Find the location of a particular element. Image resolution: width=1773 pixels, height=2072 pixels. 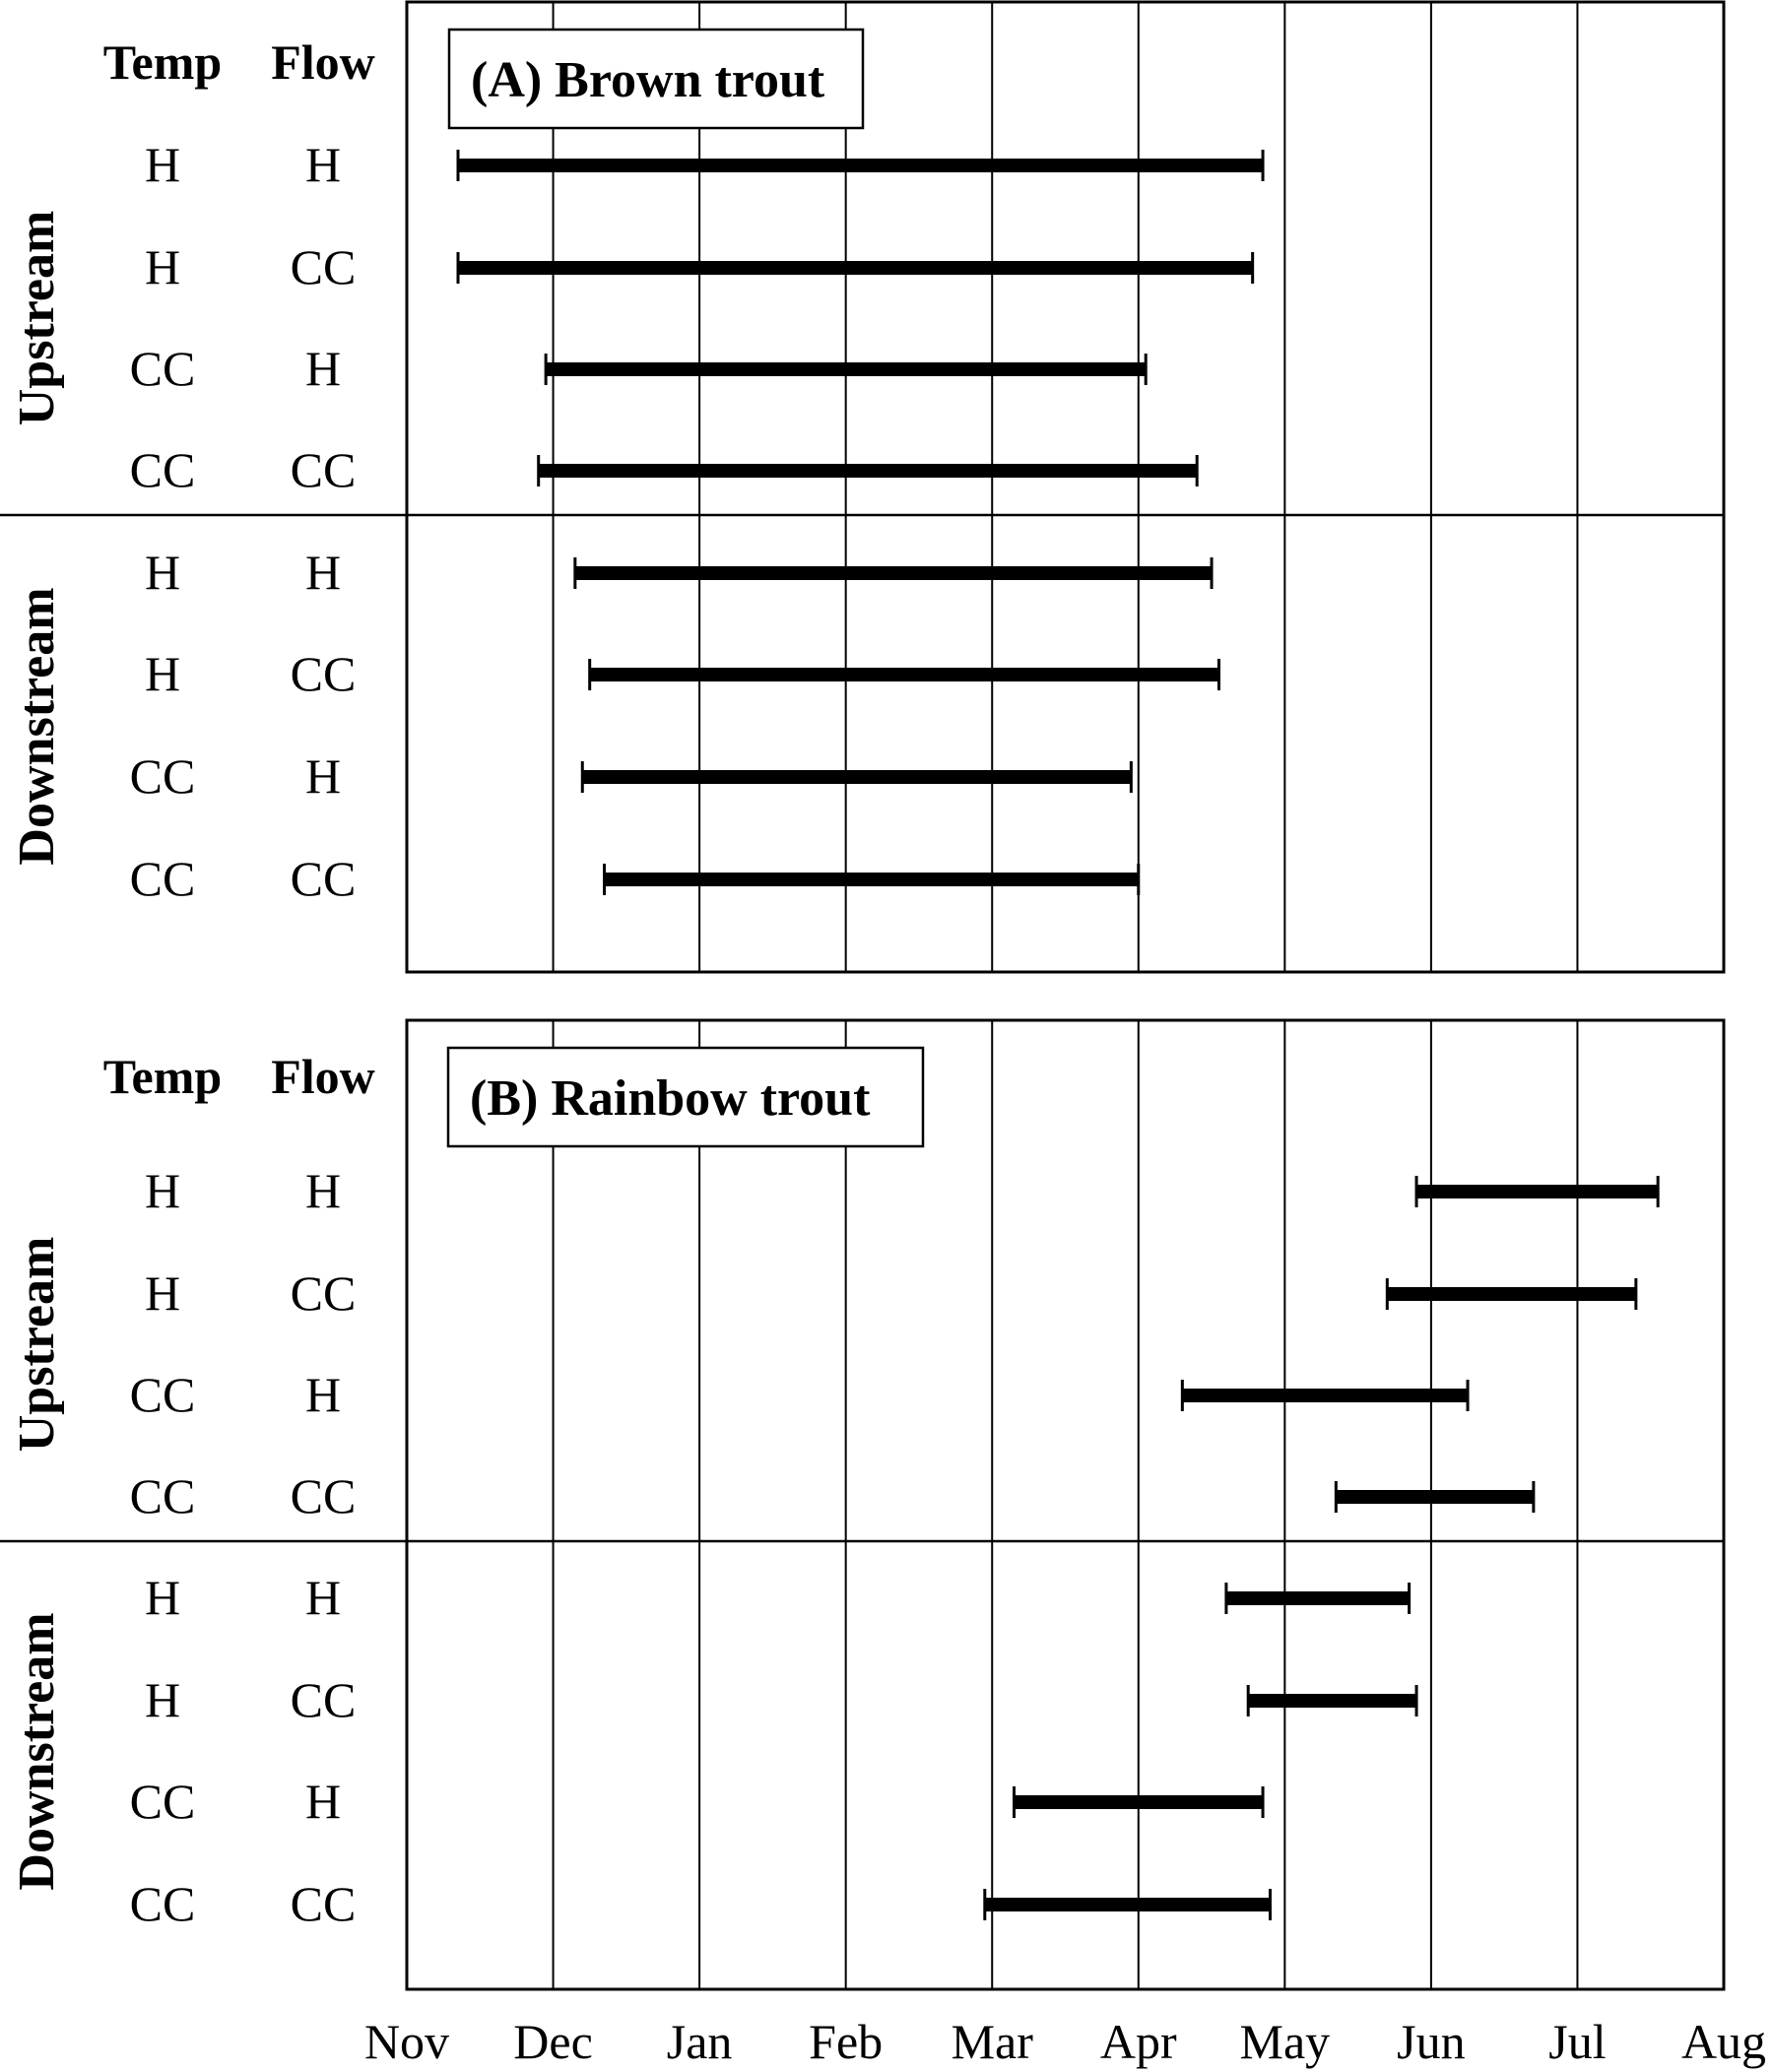

x-tick-label: Nov is located at coordinates (406, 2041).